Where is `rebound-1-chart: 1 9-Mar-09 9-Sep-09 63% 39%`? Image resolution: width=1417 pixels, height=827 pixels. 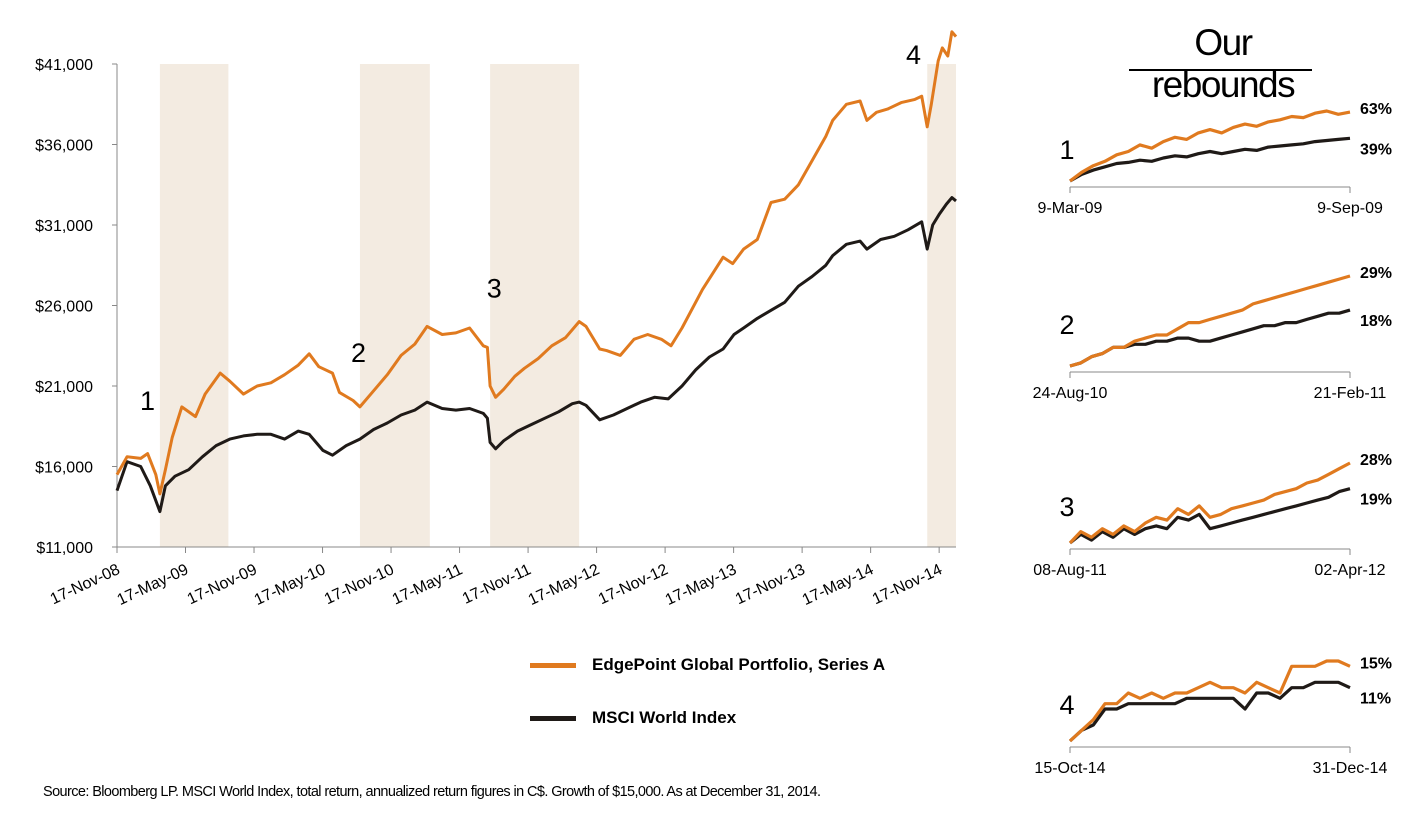 rebound-1-chart: 1 9-Mar-09 9-Sep-09 63% 39% is located at coordinates (1215, 159).